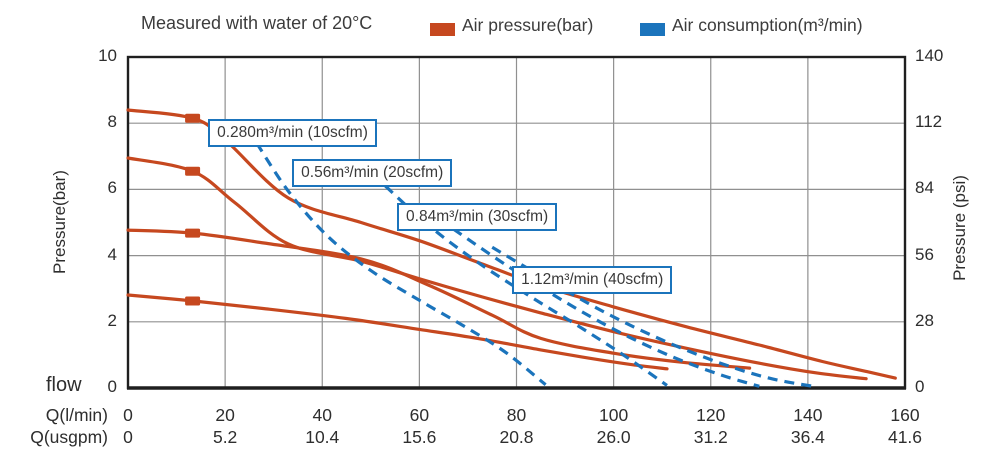 Image resolution: width=1000 pixels, height=467 pixels. Describe the element at coordinates (905, 415) in the screenshot. I see `x-tick-label-lmin: 160` at that location.